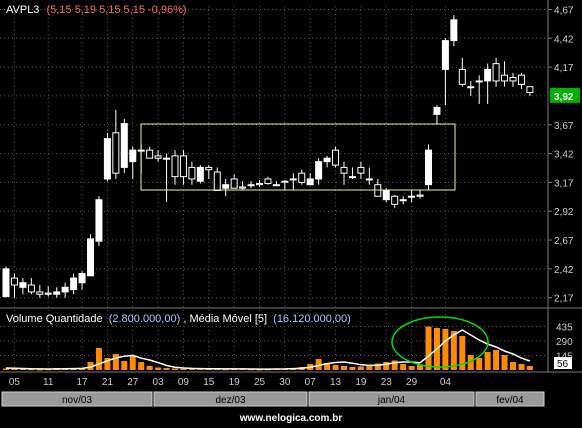 Image resolution: width=582 pixels, height=428 pixels. Describe the element at coordinates (564, 10) in the screenshot. I see `price-tick-label: 4,67` at that location.